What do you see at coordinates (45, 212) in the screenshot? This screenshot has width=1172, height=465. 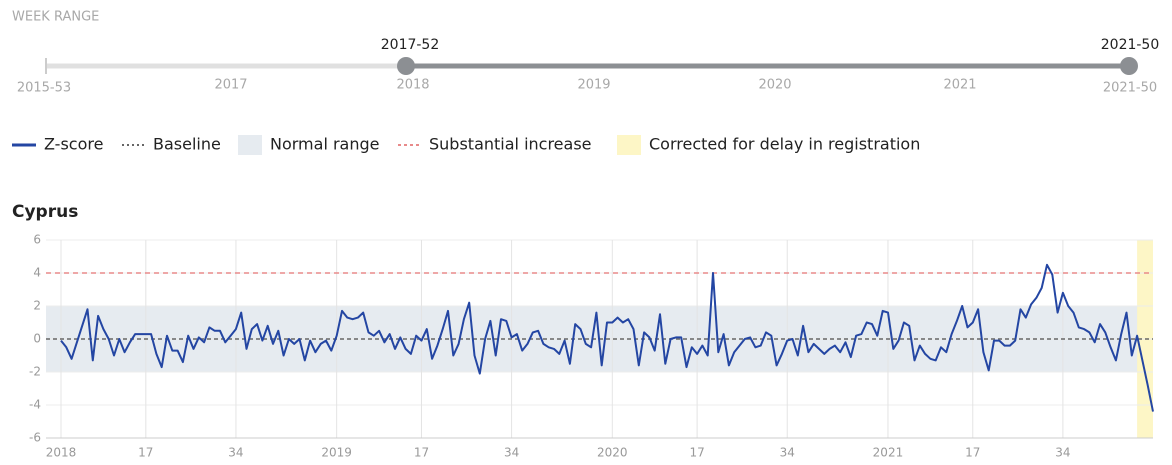 I see `chart-title: Cyprus` at bounding box center [45, 212].